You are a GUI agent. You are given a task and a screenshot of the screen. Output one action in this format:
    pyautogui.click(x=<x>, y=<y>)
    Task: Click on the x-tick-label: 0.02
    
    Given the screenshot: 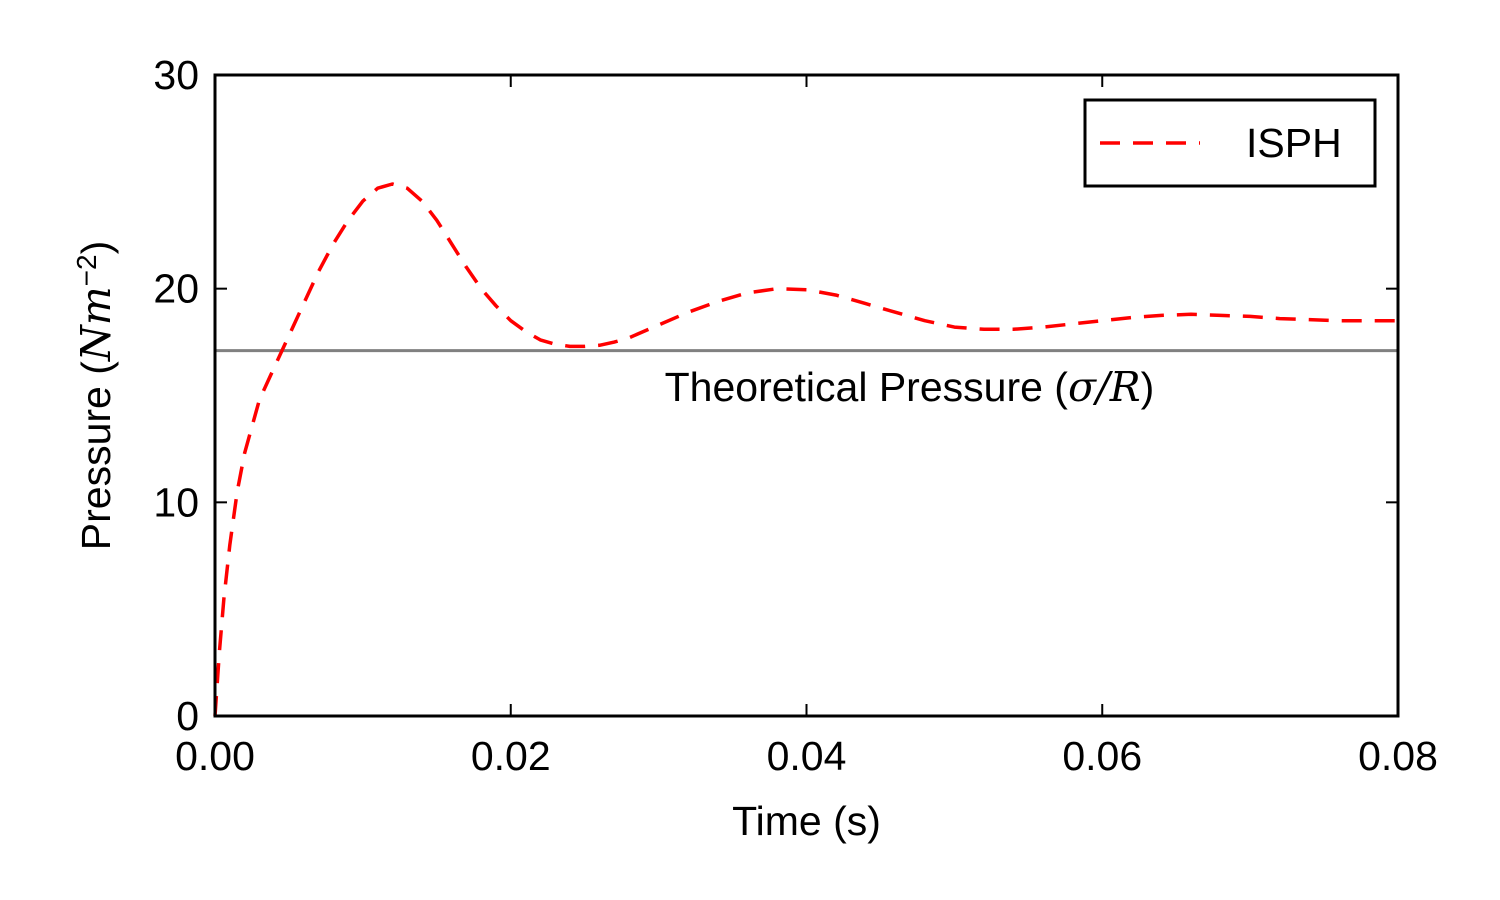 What is the action you would take?
    pyautogui.click(x=511, y=756)
    